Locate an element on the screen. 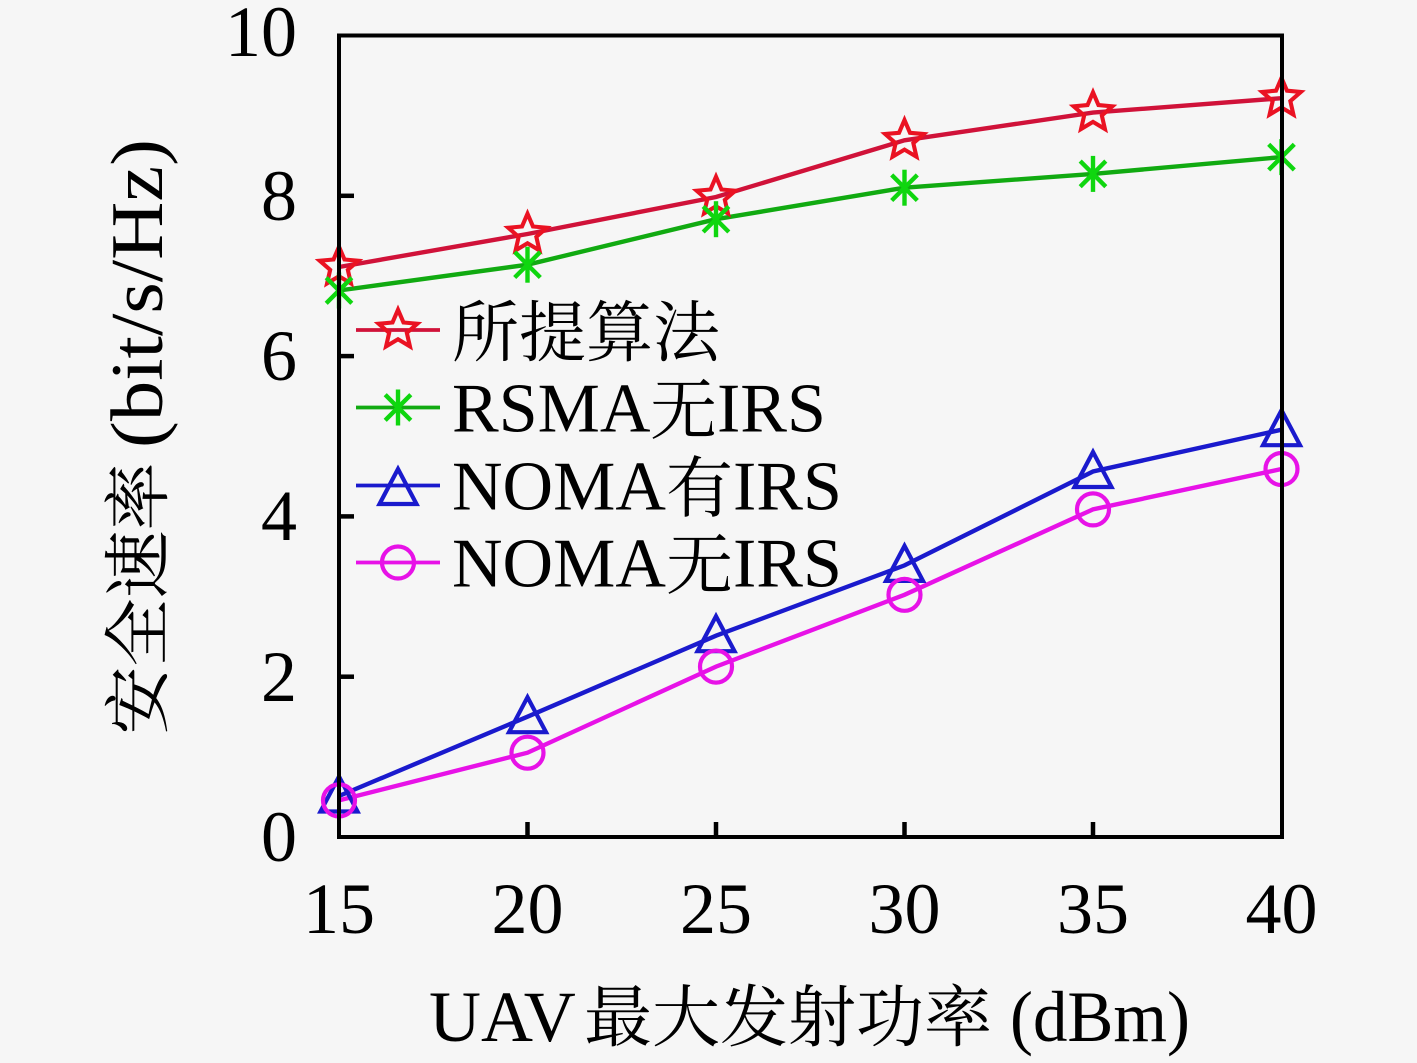 The height and width of the screenshot is (1063, 1417). svg-text: 25 is located at coordinates (716, 909).